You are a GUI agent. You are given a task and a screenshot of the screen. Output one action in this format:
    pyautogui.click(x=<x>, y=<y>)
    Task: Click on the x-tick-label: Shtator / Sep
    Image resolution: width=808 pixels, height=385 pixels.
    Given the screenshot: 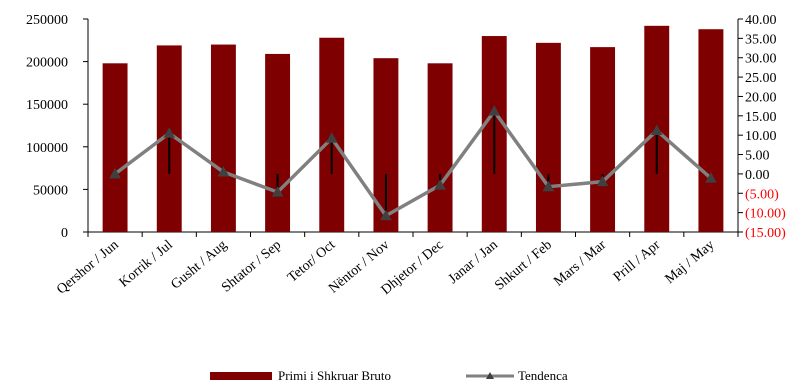 What is the action you would take?
    pyautogui.click(x=251, y=267)
    